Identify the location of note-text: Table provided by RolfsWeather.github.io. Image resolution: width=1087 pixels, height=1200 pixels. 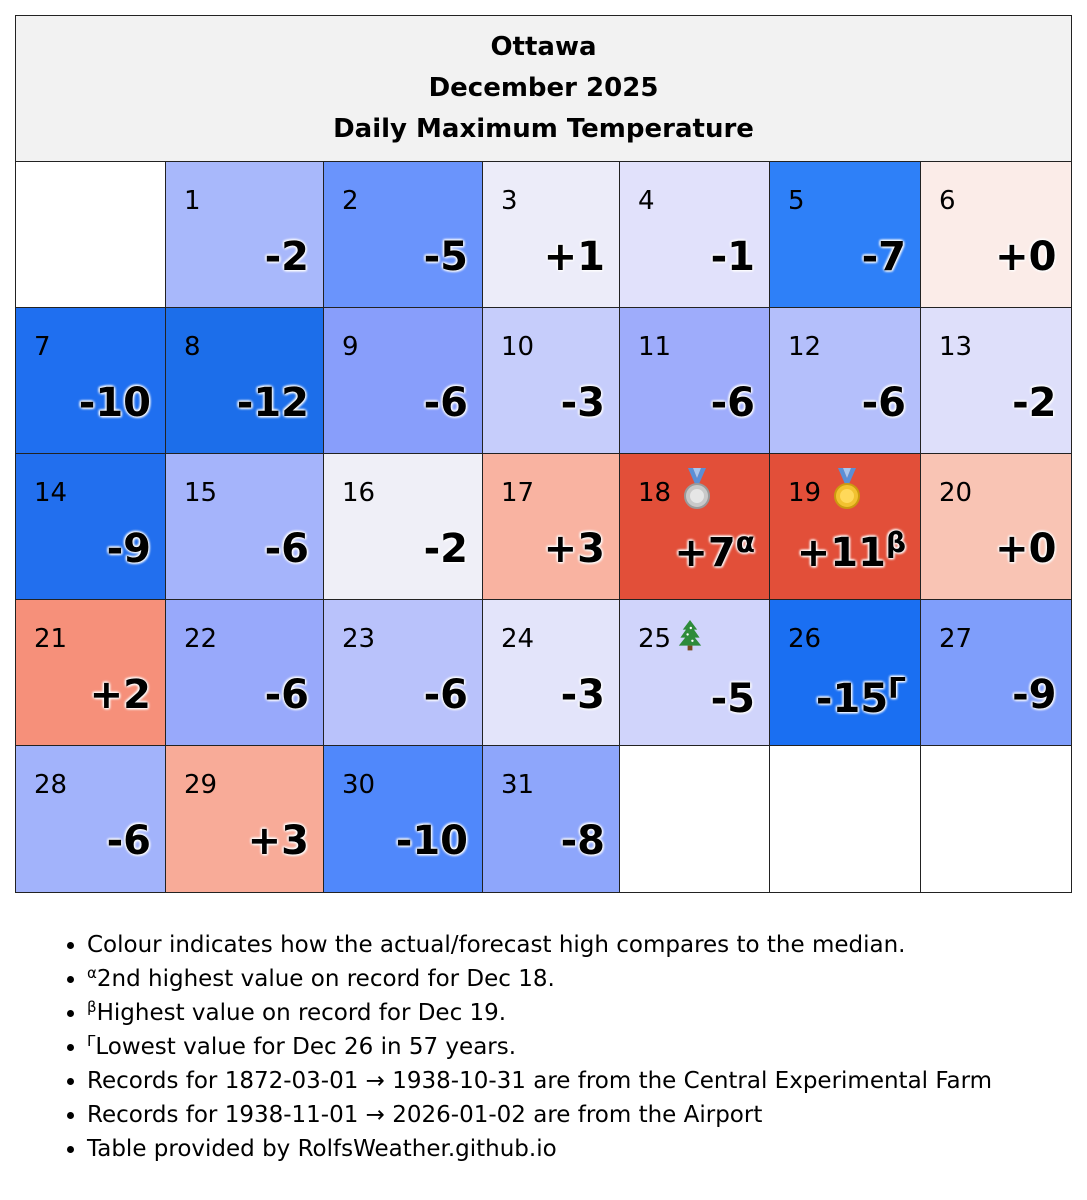
(322, 1149).